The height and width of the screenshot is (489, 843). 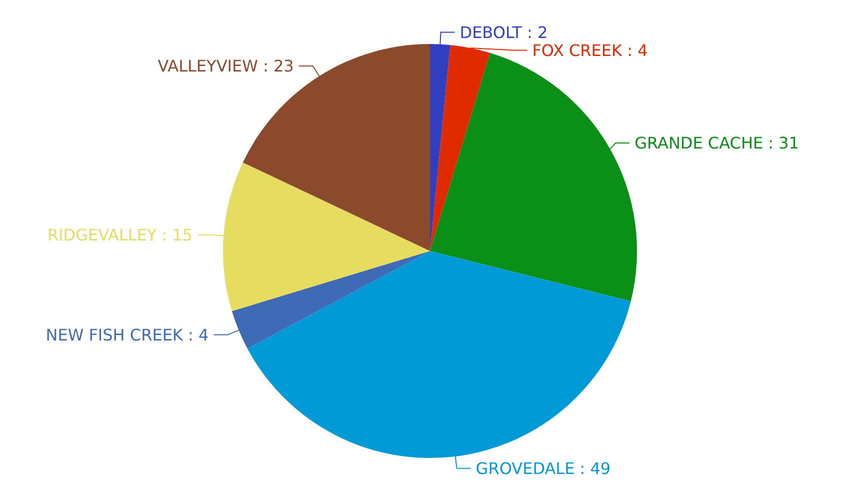 What do you see at coordinates (278, 66) in the screenshot?
I see `data-label: : 23` at bounding box center [278, 66].